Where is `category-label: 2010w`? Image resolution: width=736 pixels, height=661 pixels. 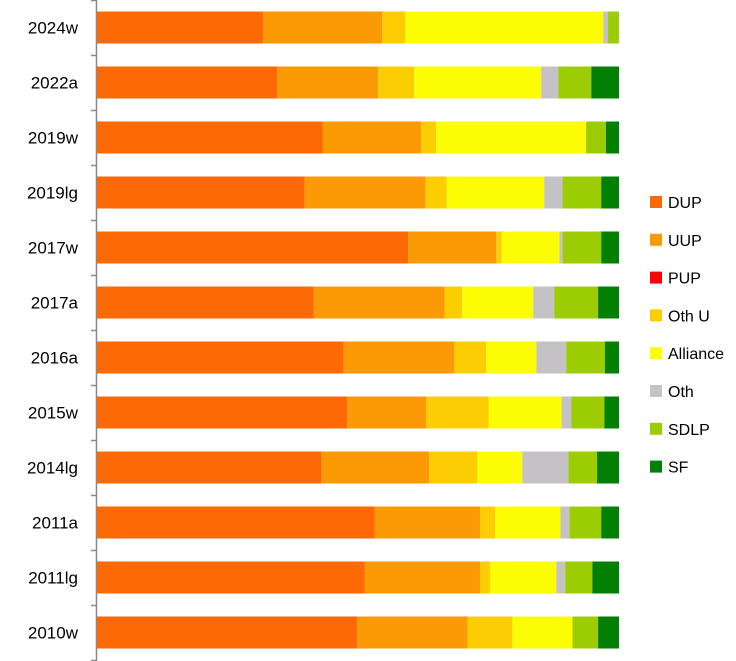
category-label: 2010w is located at coordinates (53, 633).